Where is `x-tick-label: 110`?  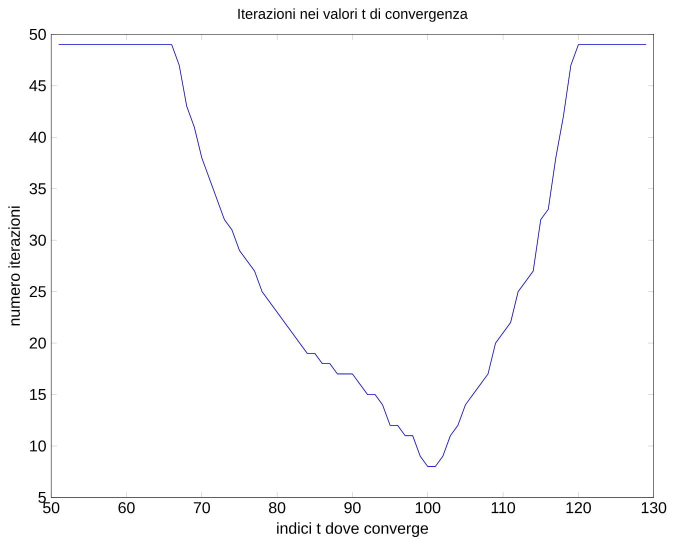
x-tick-label: 110 is located at coordinates (504, 508).